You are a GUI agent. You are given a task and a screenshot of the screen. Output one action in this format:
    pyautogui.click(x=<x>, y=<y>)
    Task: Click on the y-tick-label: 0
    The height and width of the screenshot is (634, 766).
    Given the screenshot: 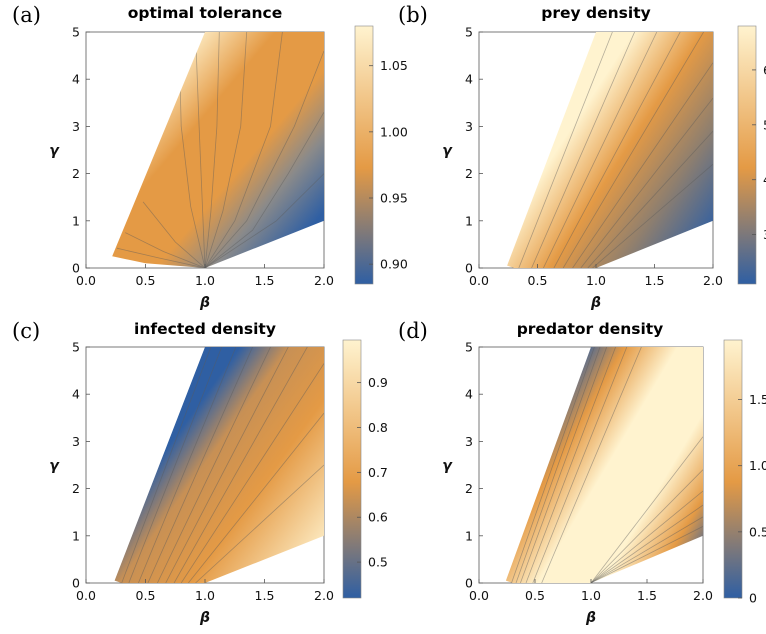 What is the action you would take?
    pyautogui.click(x=469, y=268)
    